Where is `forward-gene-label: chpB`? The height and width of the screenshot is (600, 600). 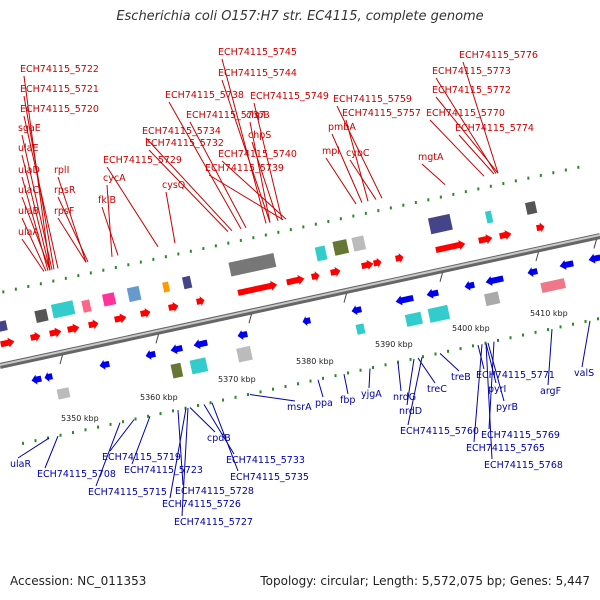 forward-gene-label: chpB is located at coordinates (258, 115).